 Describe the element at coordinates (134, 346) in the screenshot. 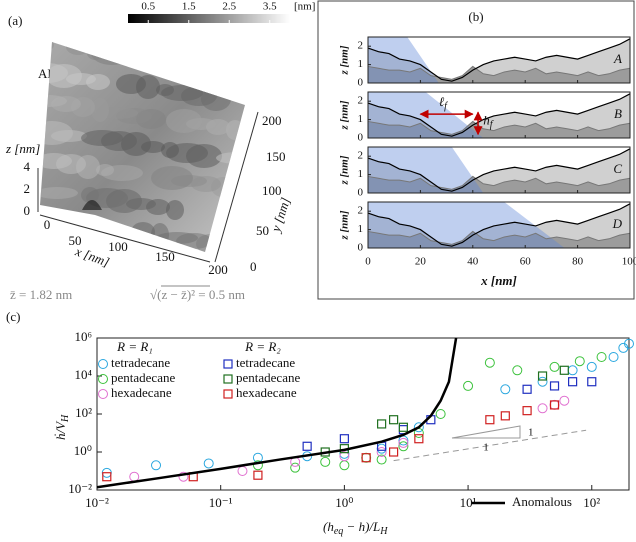

I see `legend-title: R = R₁` at that location.